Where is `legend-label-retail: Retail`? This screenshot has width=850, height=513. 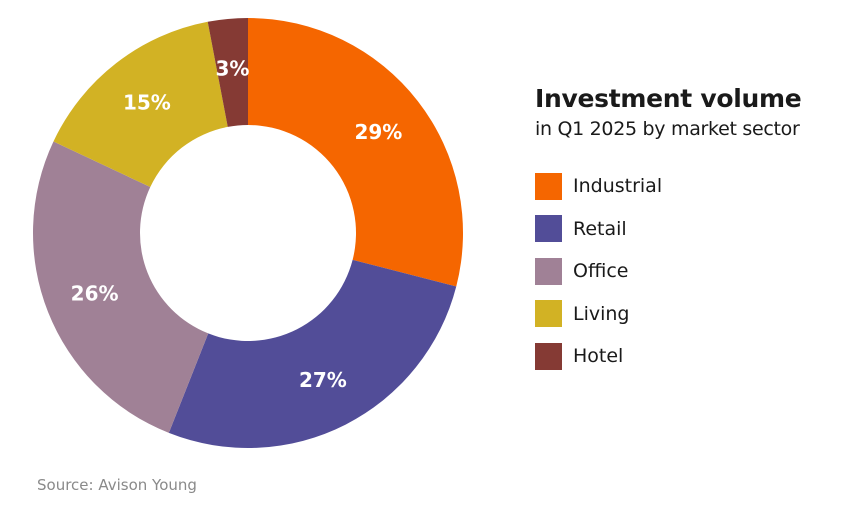 legend-label-retail: Retail is located at coordinates (600, 228).